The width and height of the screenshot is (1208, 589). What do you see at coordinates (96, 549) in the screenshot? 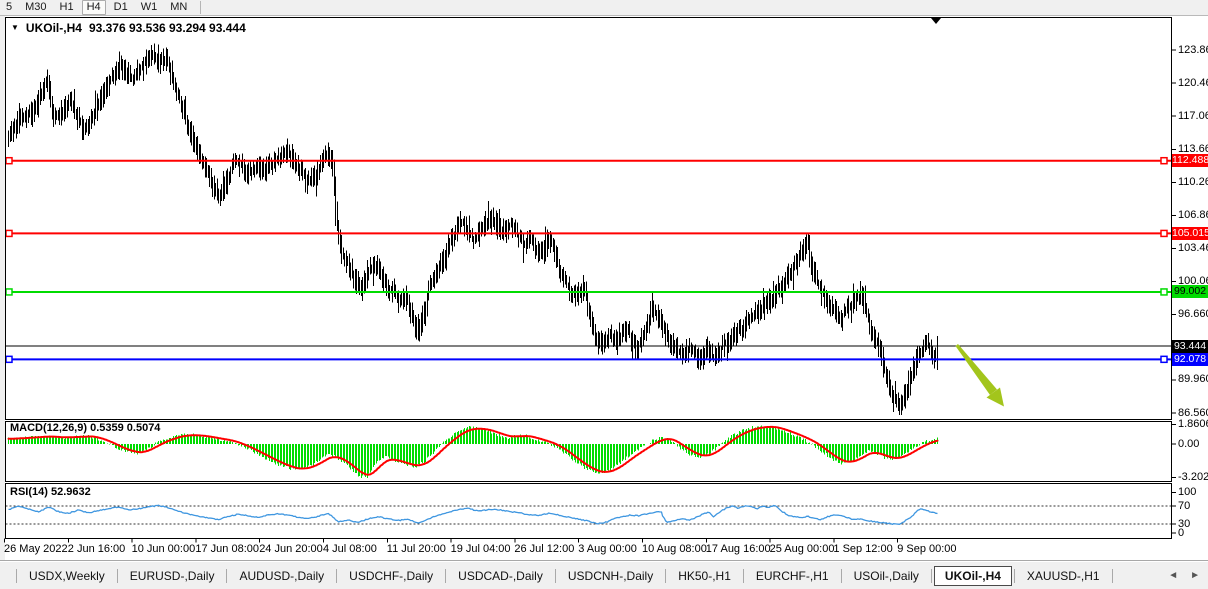
I see `date-label: 2 Jun 16:00` at bounding box center [96, 549].